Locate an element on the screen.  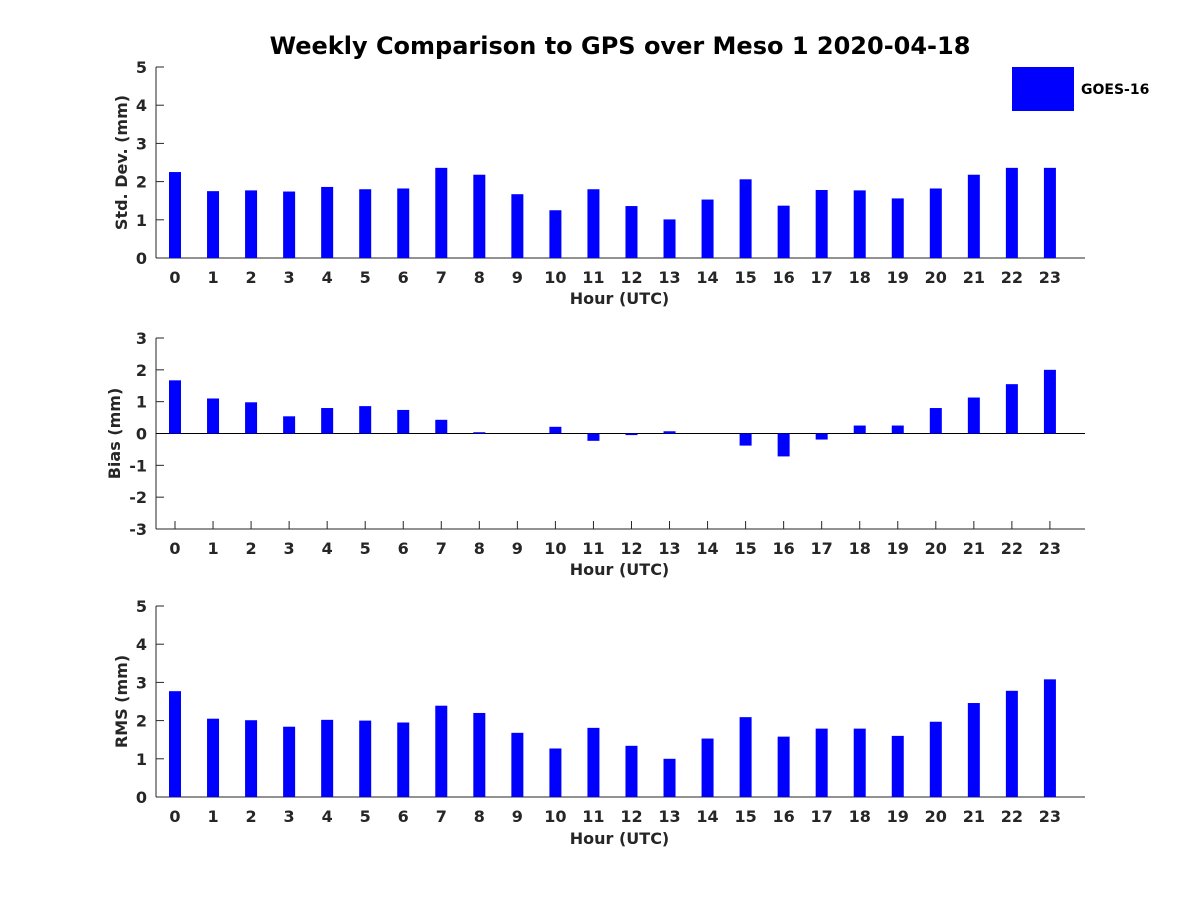
x-tick-label: 21 is located at coordinates (974, 277).